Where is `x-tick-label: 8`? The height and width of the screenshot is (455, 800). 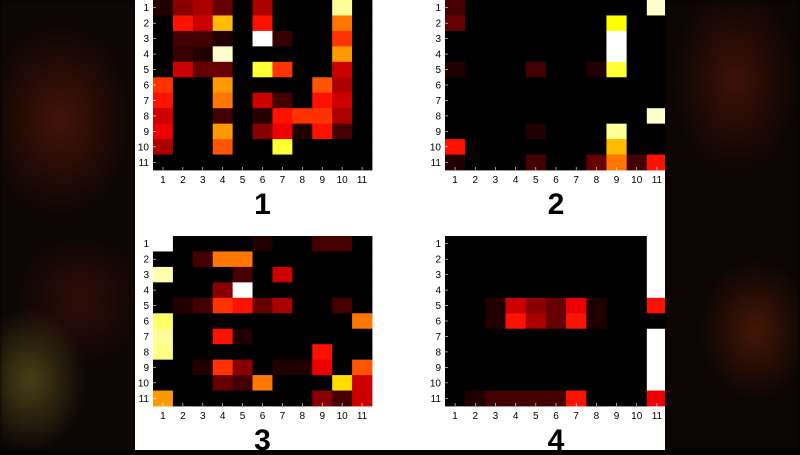
x-tick-label: 8 is located at coordinates (303, 180).